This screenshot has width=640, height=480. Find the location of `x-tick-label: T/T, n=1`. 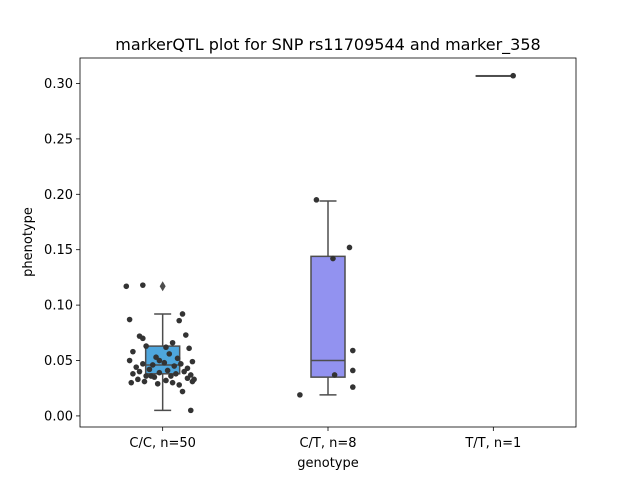

x-tick-label: T/T, n=1 is located at coordinates (492, 443).